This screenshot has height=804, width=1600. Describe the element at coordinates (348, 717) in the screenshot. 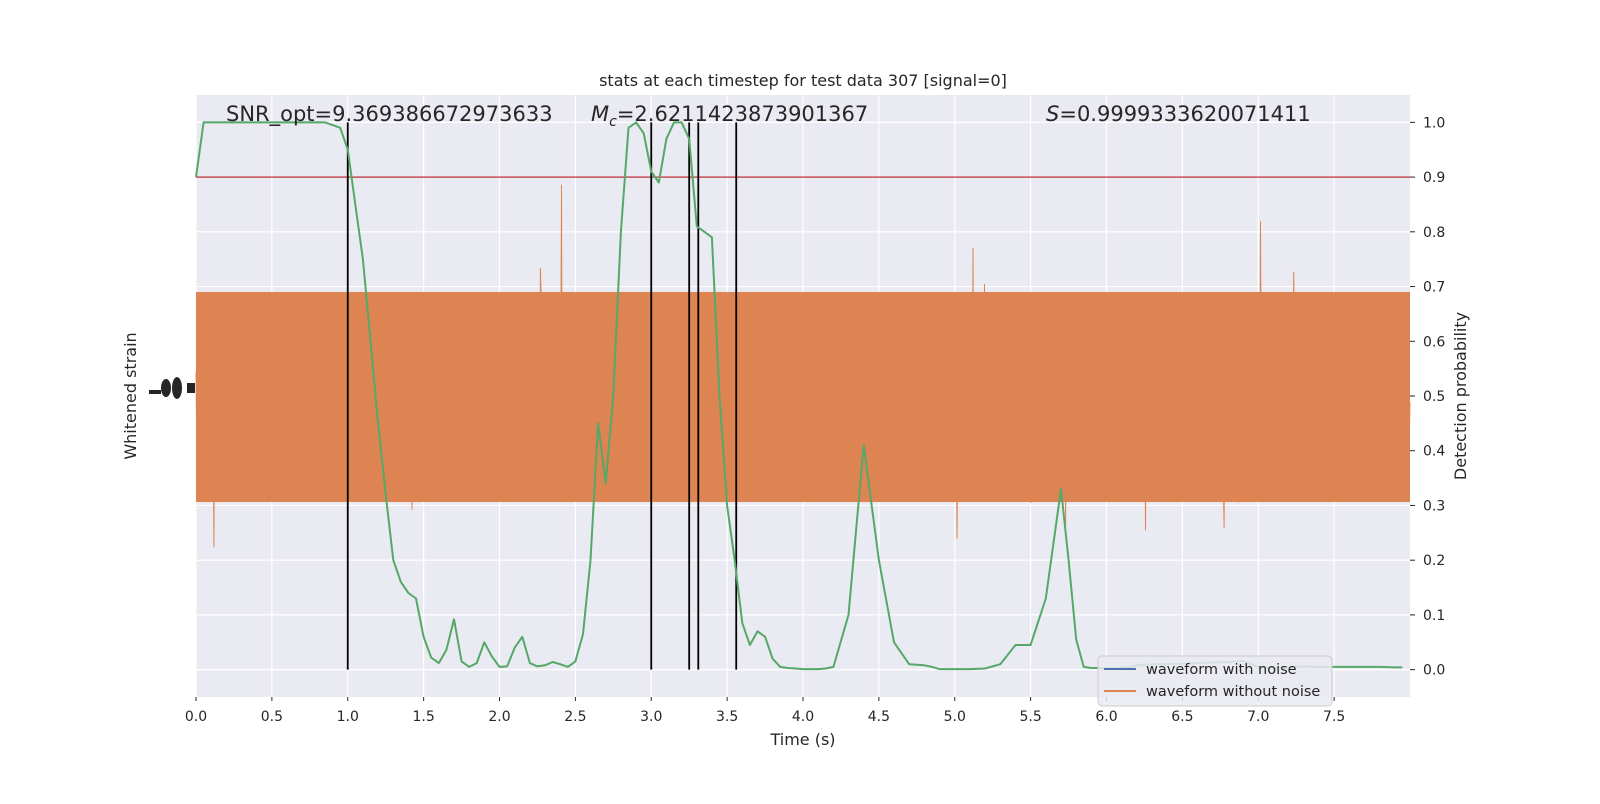

I see `x-tick-label-2: 1.0` at that location.